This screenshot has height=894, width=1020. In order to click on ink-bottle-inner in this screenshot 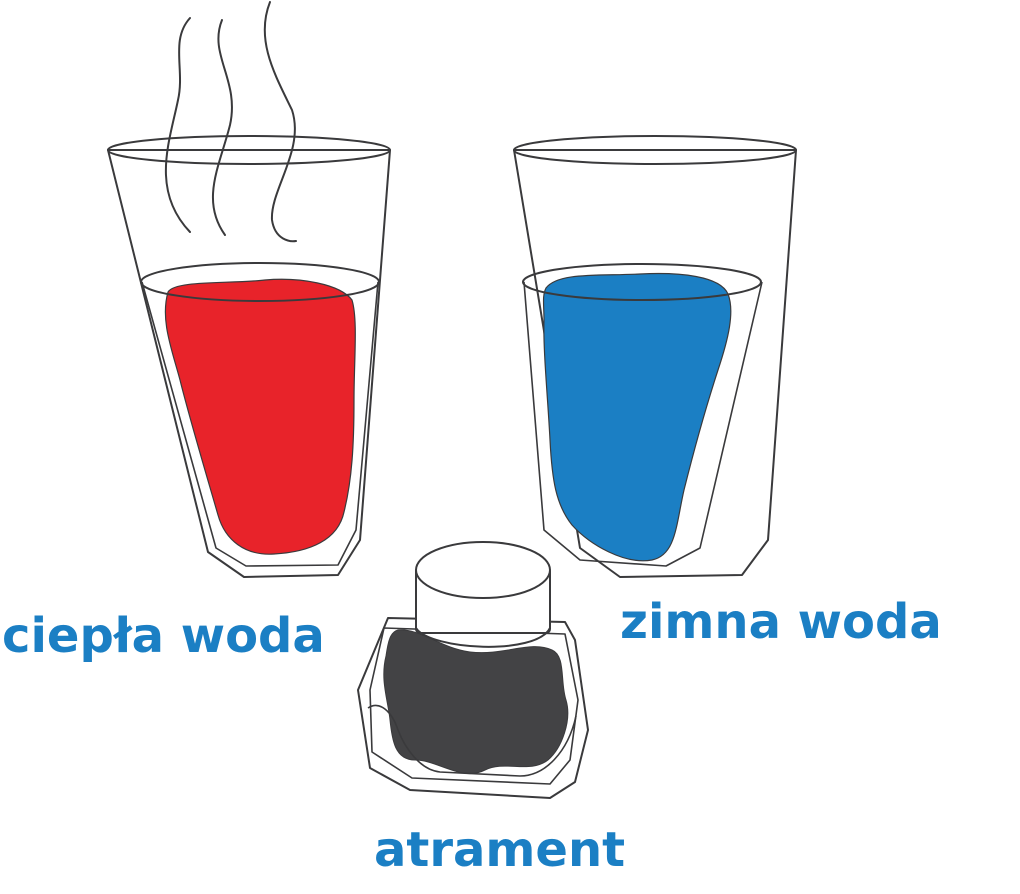, I will do `click(474, 706)`.